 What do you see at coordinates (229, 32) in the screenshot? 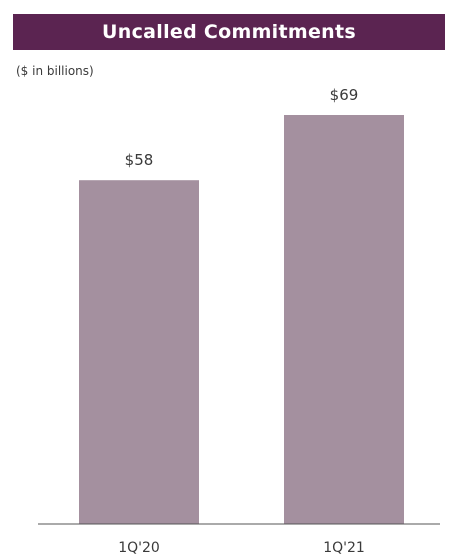
I see `chart-title: Uncalled Commitments` at bounding box center [229, 32].